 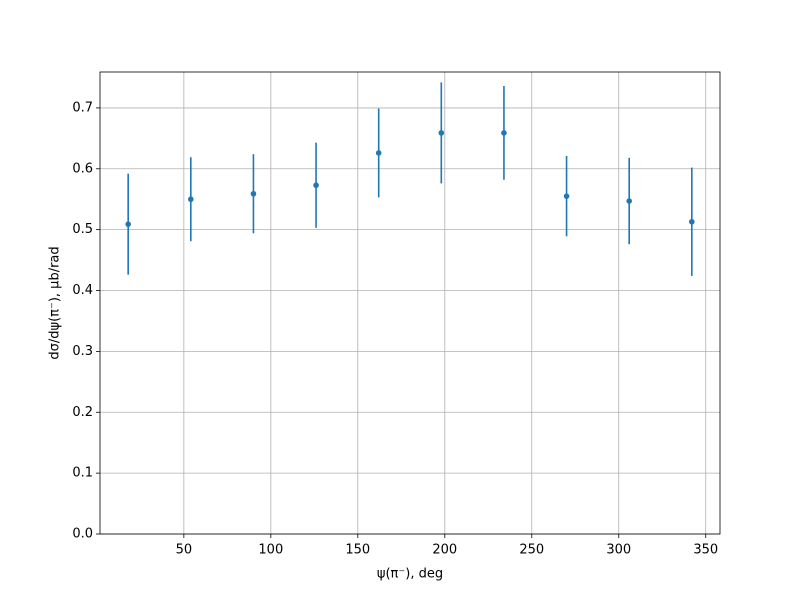 What do you see at coordinates (184, 550) in the screenshot?
I see `x-tick-label: 50` at bounding box center [184, 550].